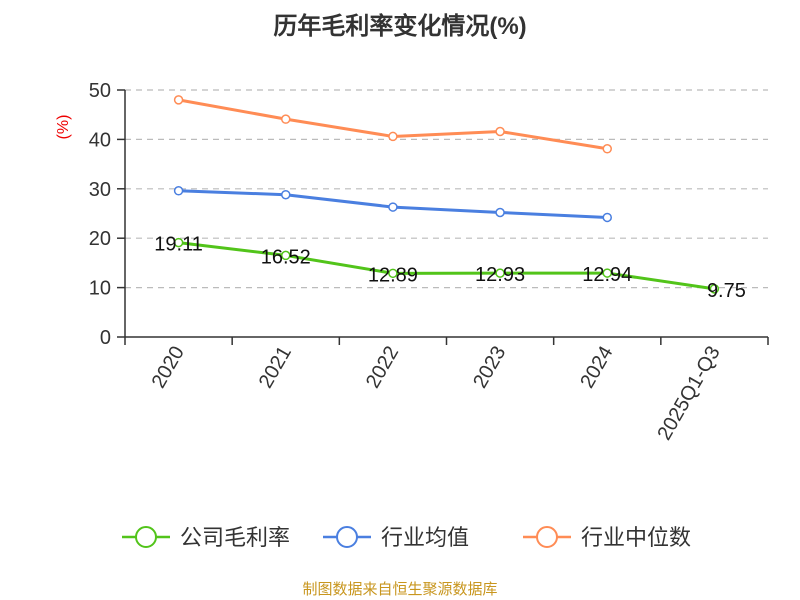 The width and height of the screenshot is (800, 600). What do you see at coordinates (275, 368) in the screenshot?
I see `x-tick-label: 2021` at bounding box center [275, 368].